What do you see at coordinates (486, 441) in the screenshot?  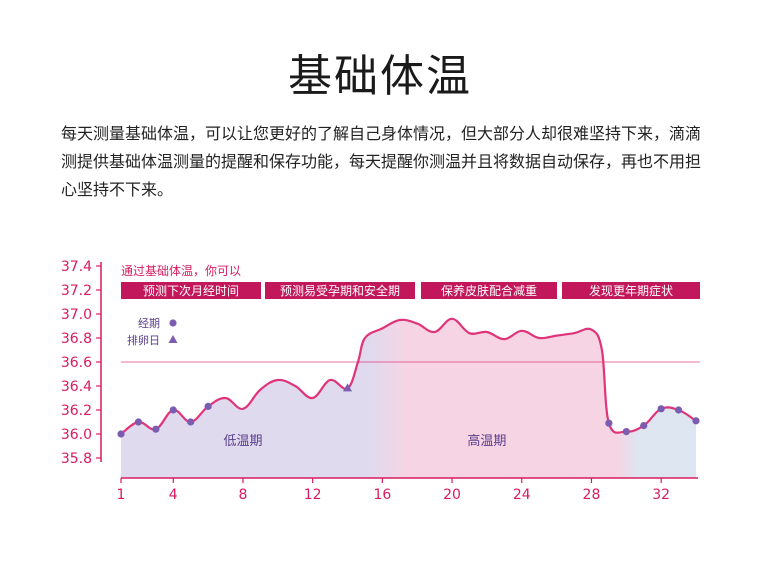 I see `region-label: 高温期` at bounding box center [486, 441].